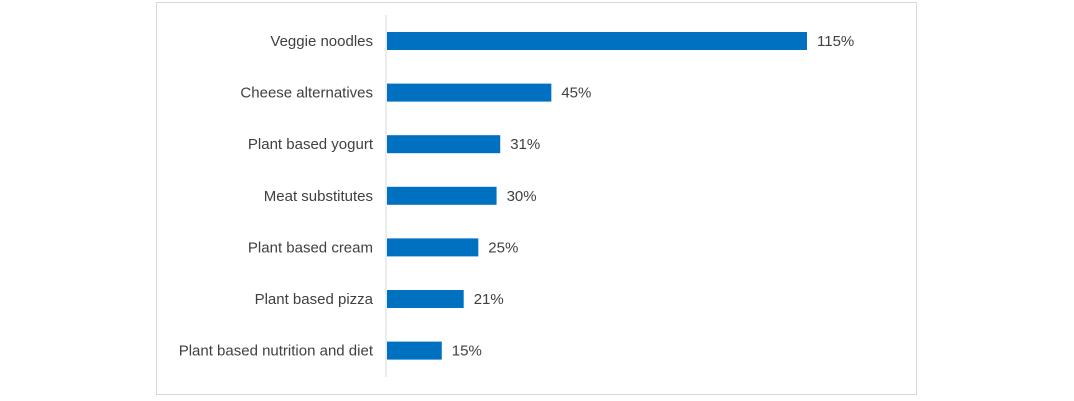 The image size is (1074, 401). I want to click on category-label: Plant based nutrition and diet, so click(276, 351).